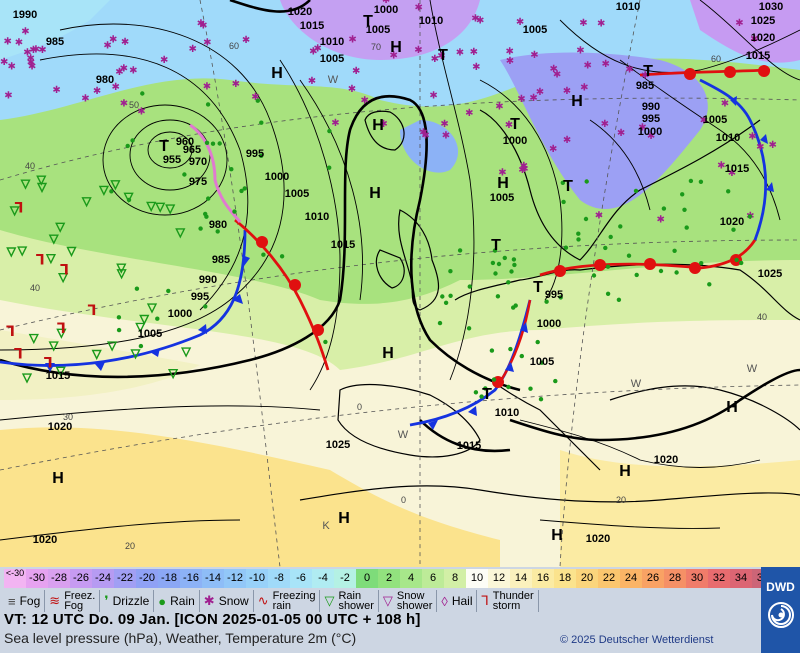 The image size is (800, 653). I want to click on scale-cell: -24, so click(103, 578).